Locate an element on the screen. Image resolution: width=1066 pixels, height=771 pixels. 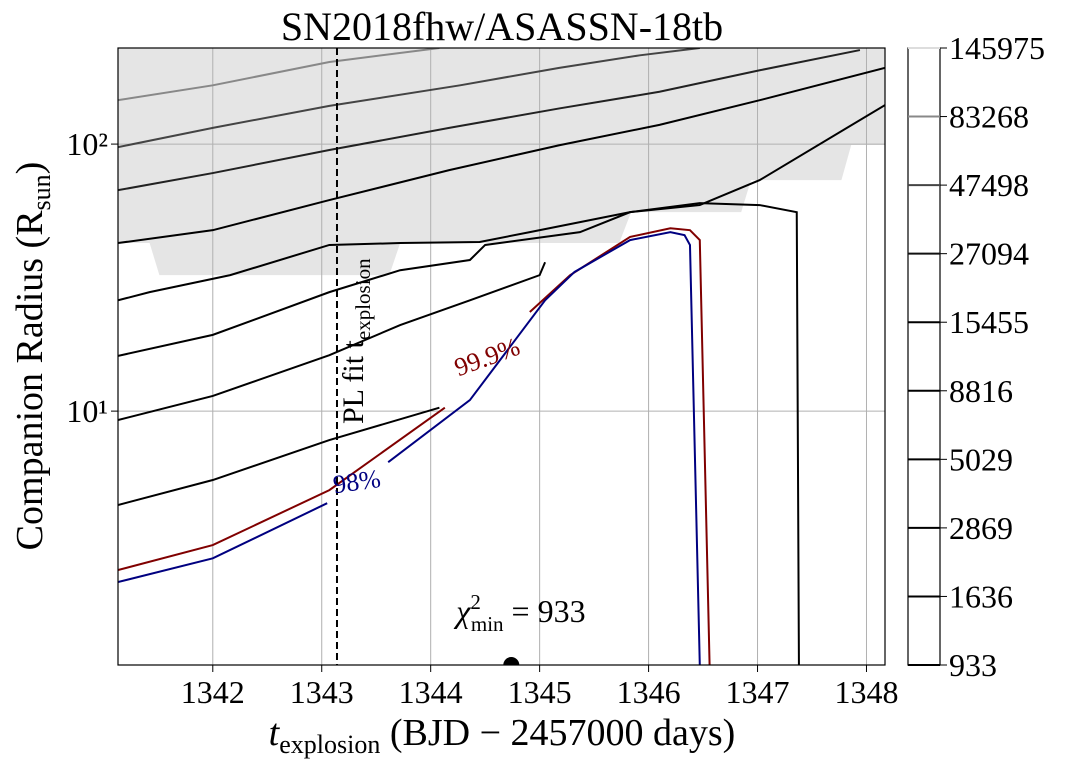
x-tick-label: 1342 is located at coordinates (213, 692).